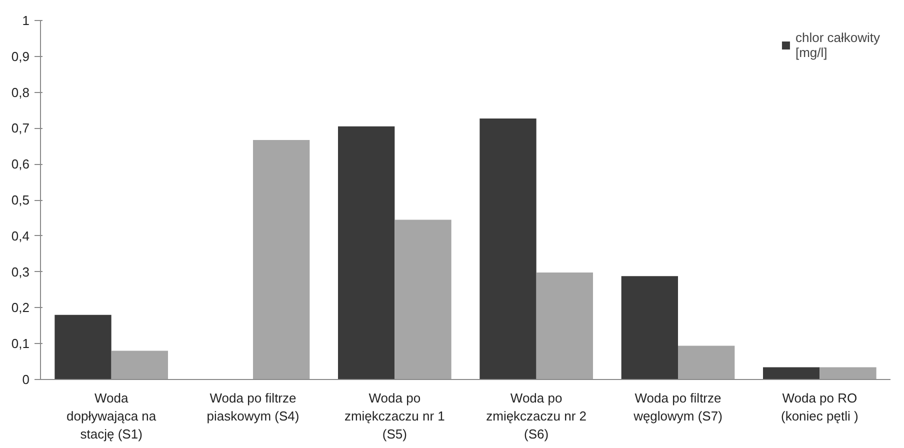 This screenshot has width=904, height=448. Describe the element at coordinates (26, 20) in the screenshot. I see `y-tick-label: 1` at that location.